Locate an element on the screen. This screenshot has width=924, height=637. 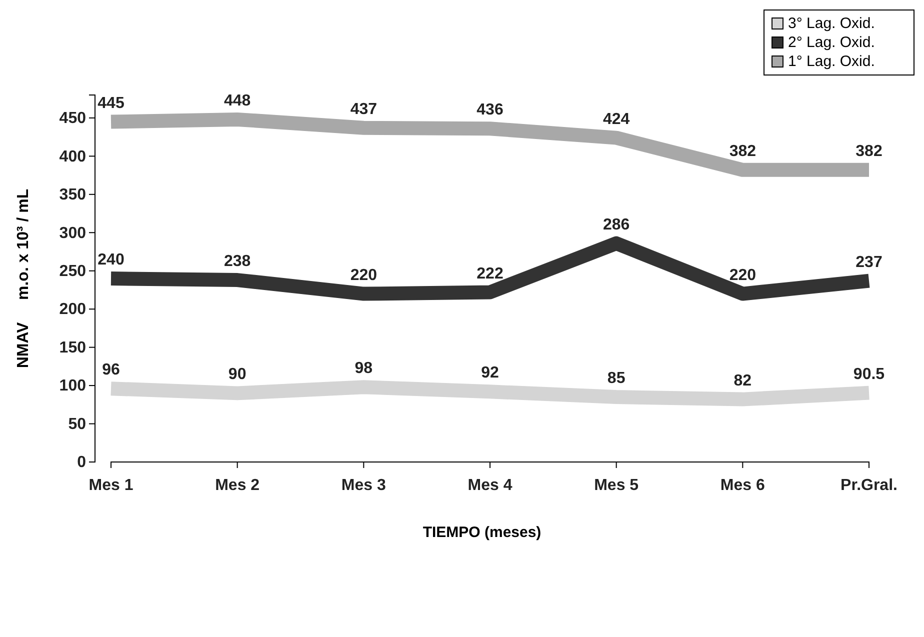
y-tick-label: 150 is located at coordinates (72, 347).